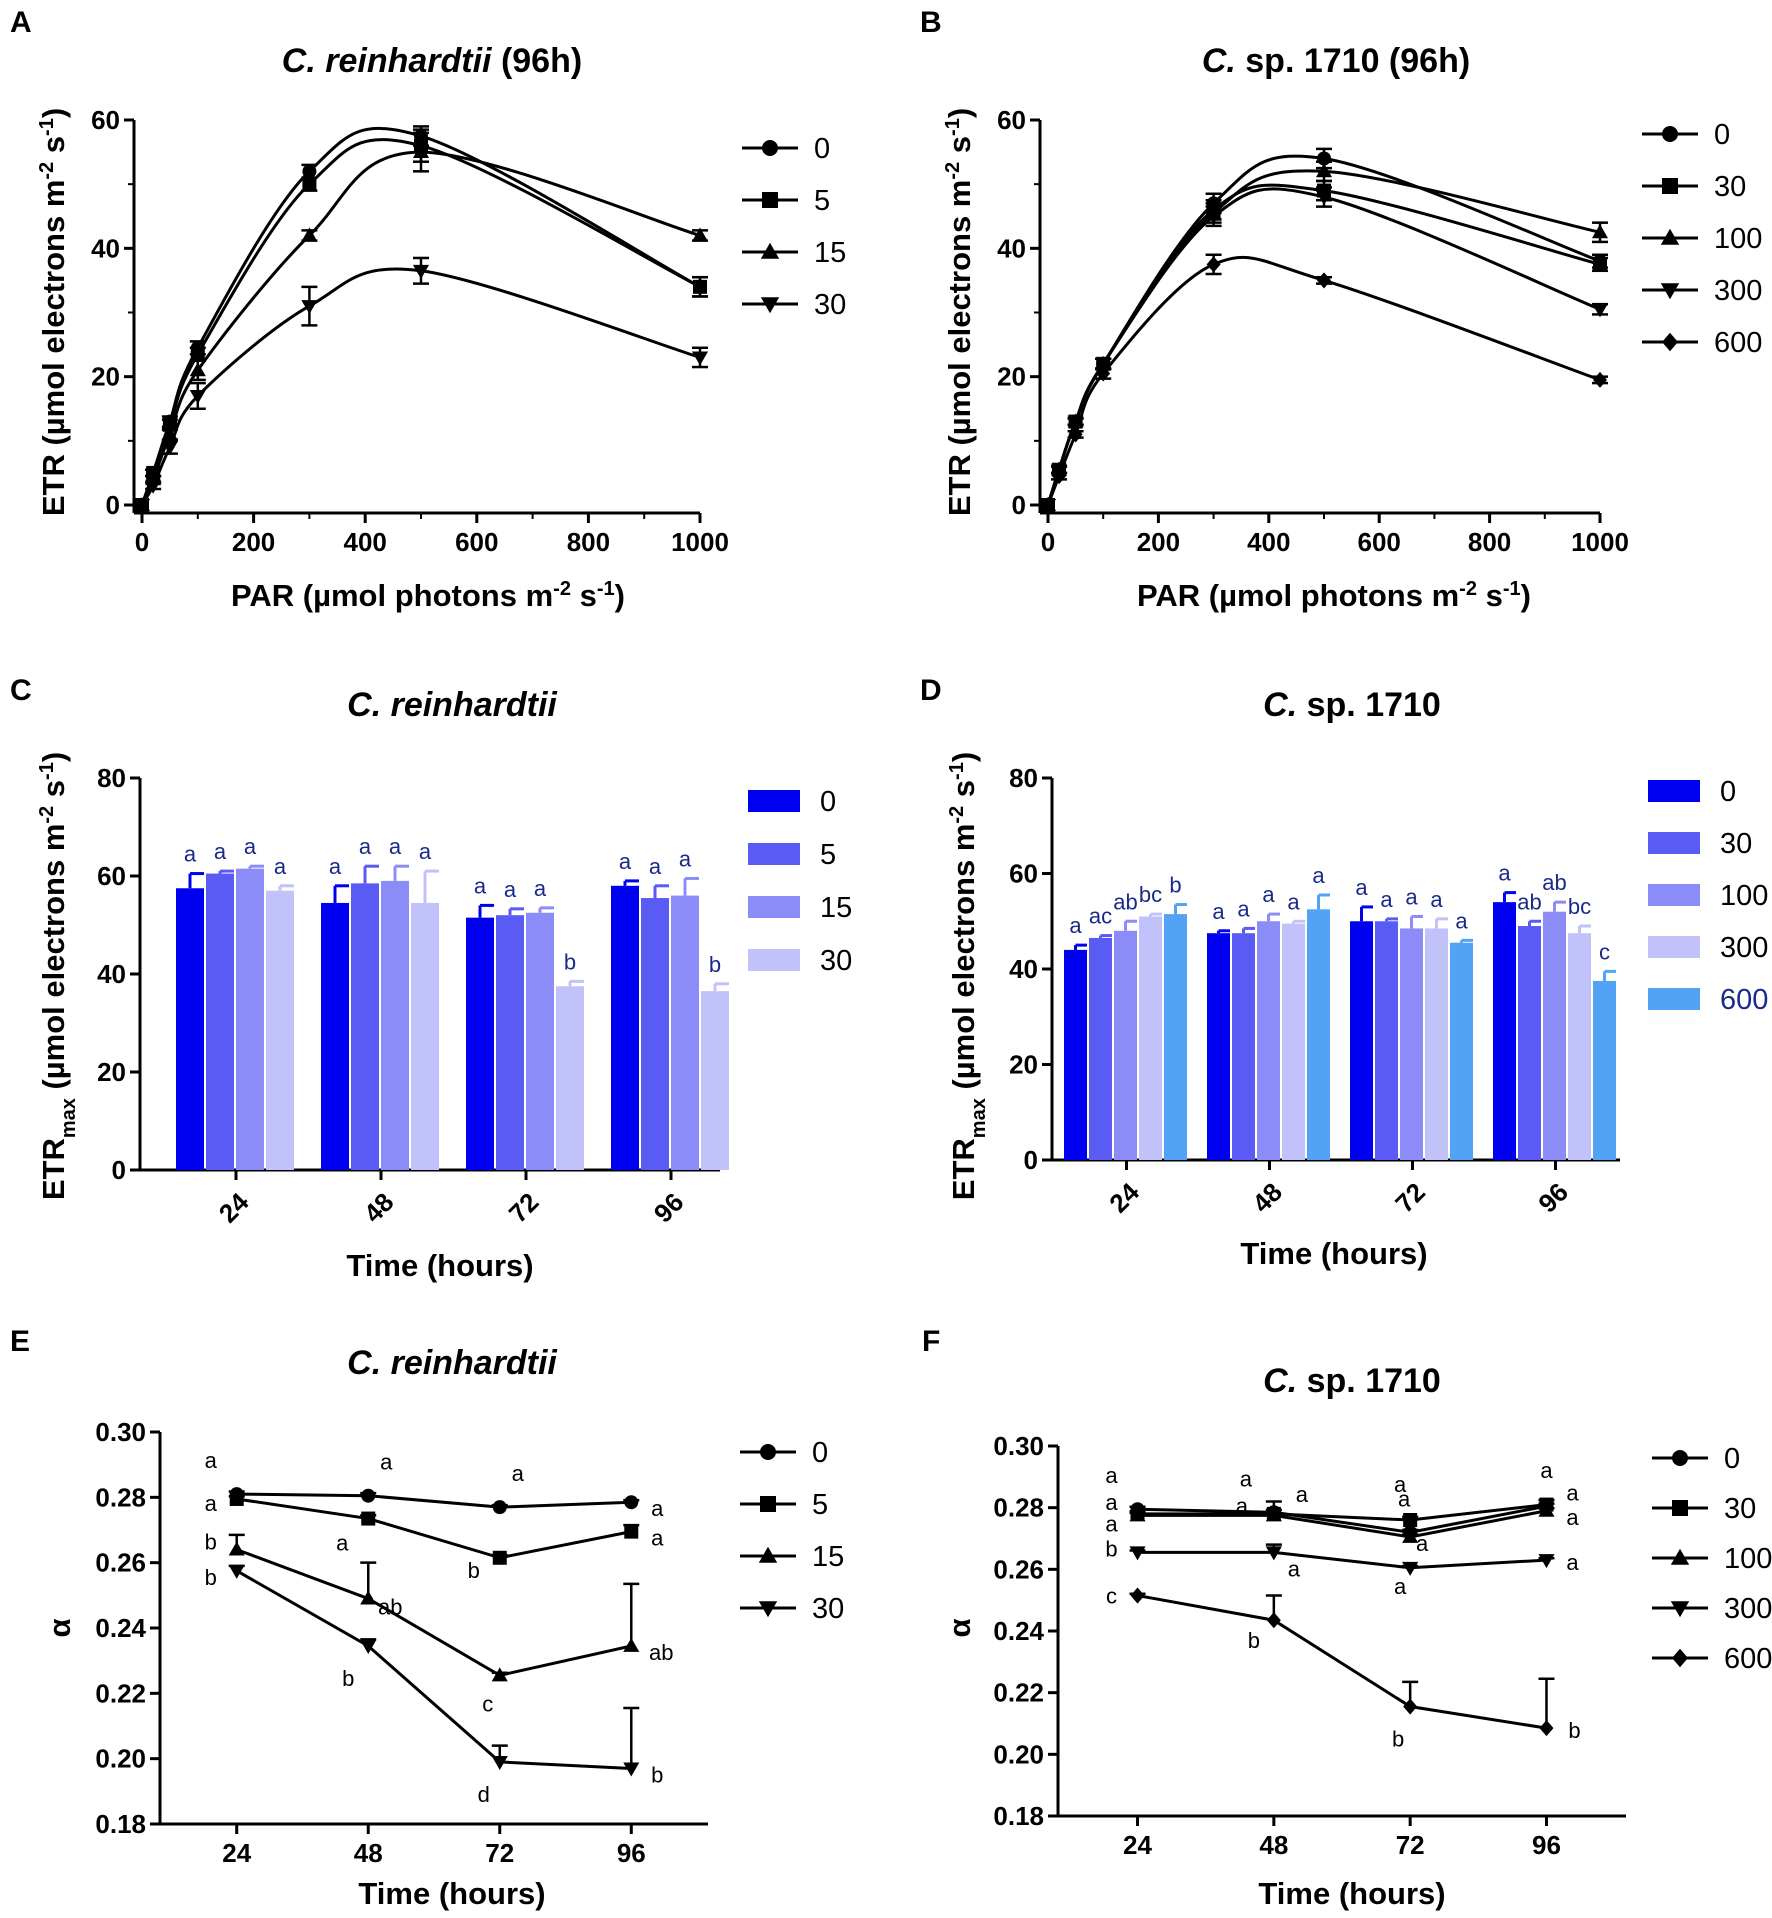 The height and width of the screenshot is (1918, 1772). I want to click on chart-title: C. reinhardtii (96h), so click(432, 61).